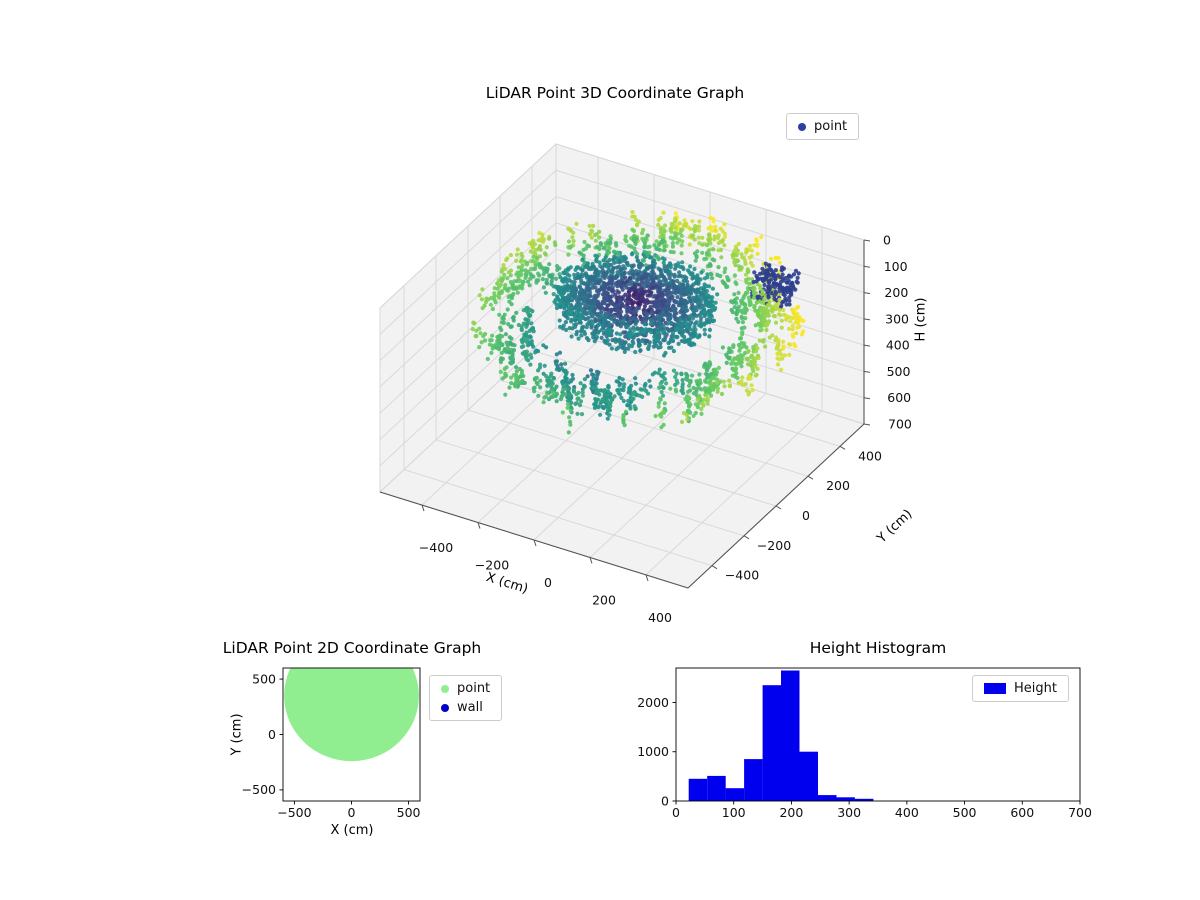 The width and height of the screenshot is (1200, 900). I want to click on histogram-title: Height Histogram, so click(878, 648).